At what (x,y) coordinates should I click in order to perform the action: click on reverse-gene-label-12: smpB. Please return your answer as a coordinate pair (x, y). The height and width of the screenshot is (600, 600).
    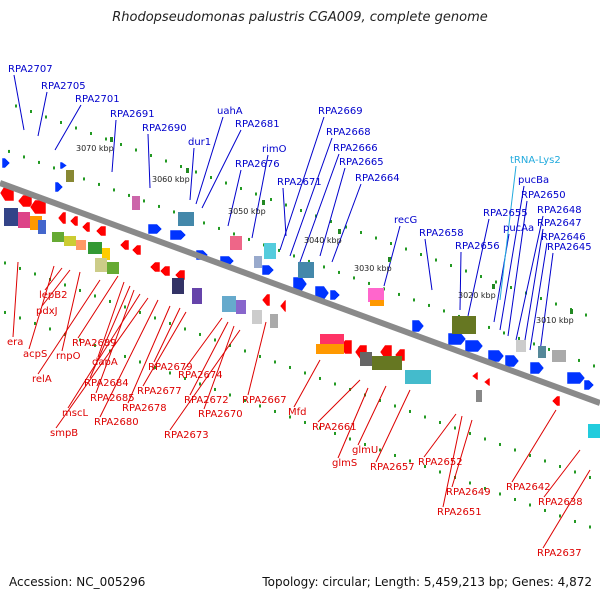
    Looking at the image, I should click on (64, 433).